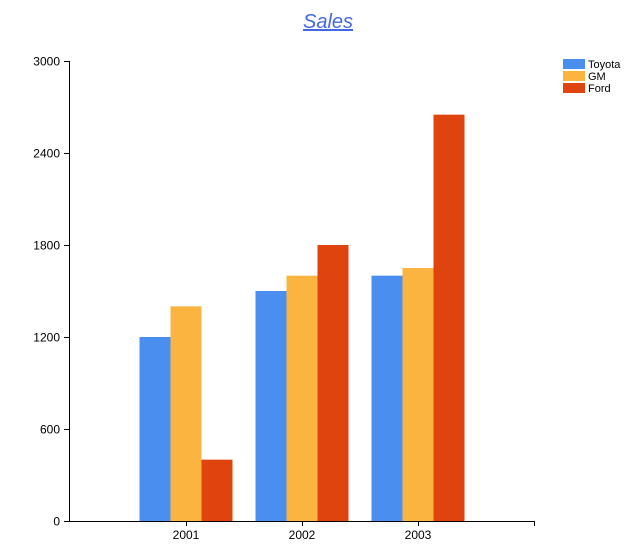 This screenshot has width=644, height=552. I want to click on x-tick-label: 2003, so click(418, 535).